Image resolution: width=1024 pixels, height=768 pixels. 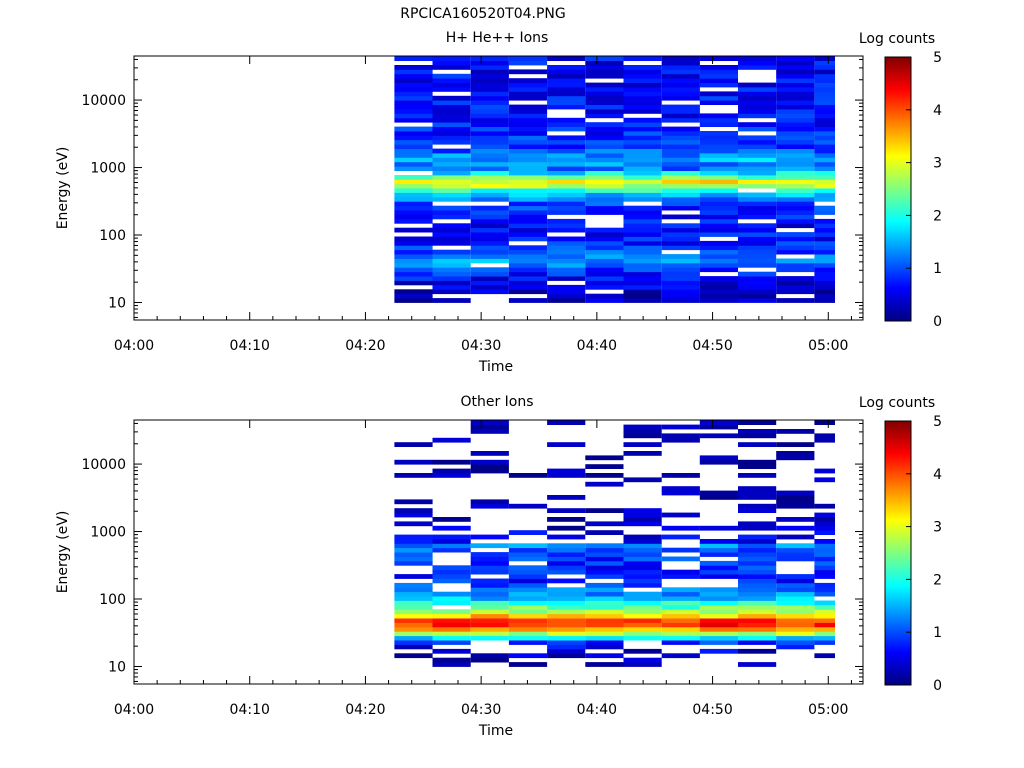 I want to click on colorbar-tick-label: 3, so click(x=937, y=528).